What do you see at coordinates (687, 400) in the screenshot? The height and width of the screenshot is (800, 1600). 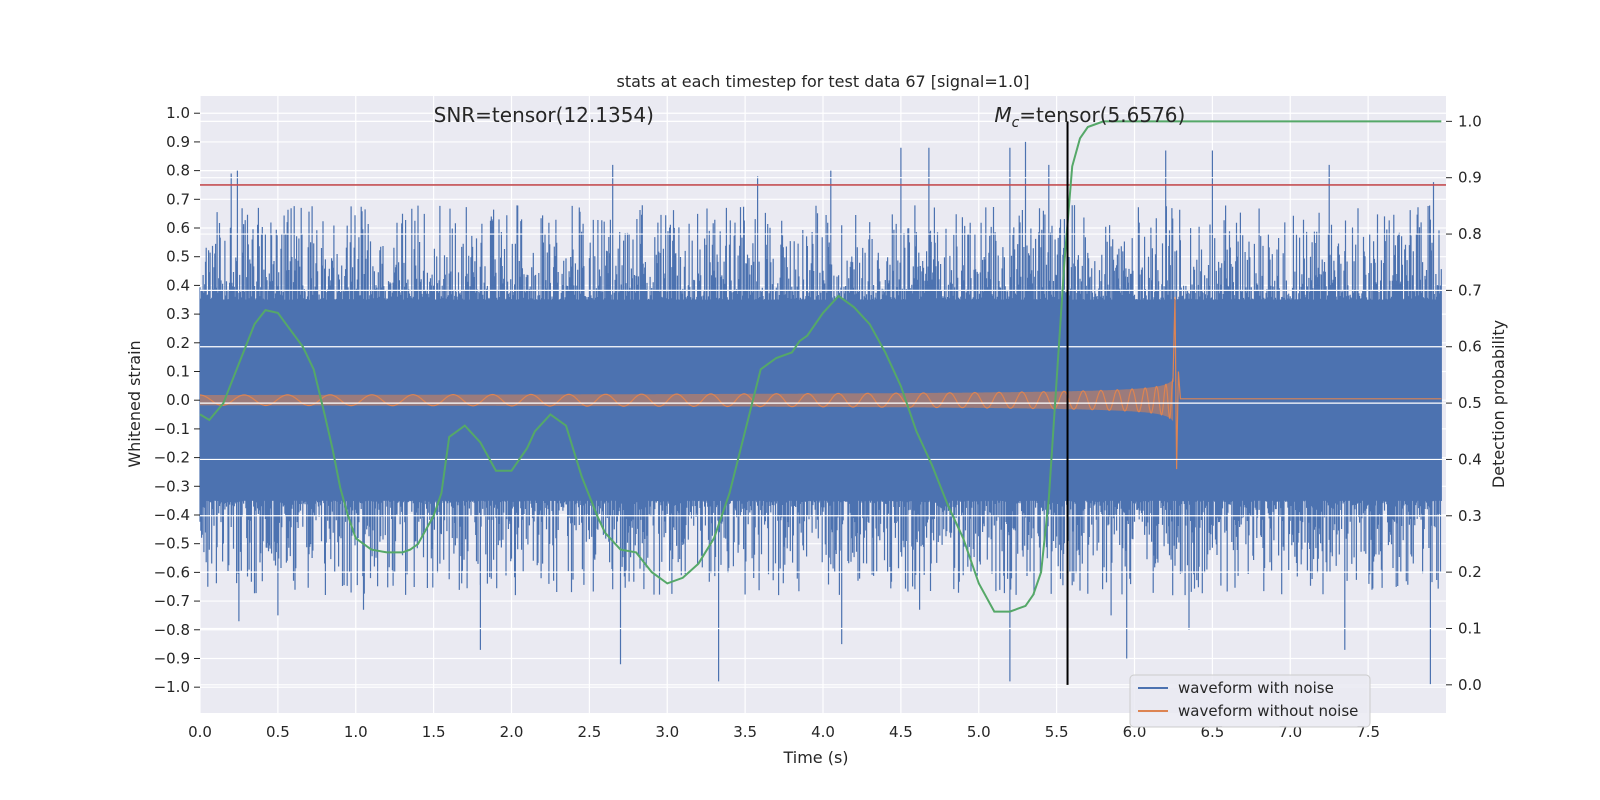 I see `chirp-envelope` at bounding box center [687, 400].